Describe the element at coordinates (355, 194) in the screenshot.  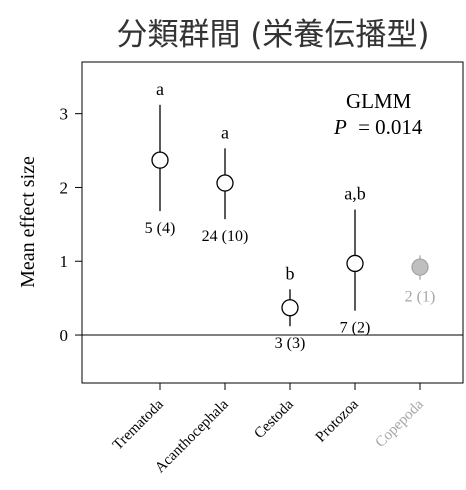
I see `group-letter: a,b` at that location.